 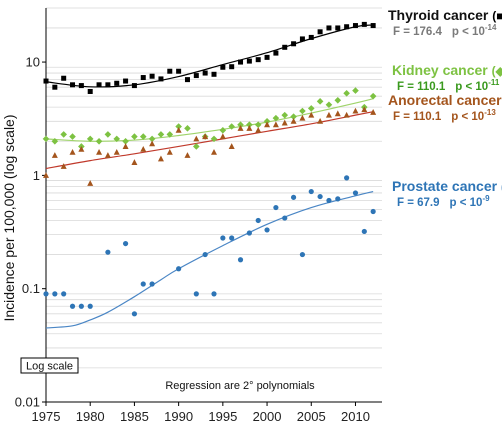 What do you see at coordinates (355, 416) in the screenshot?
I see `x-tick-label: 2010` at bounding box center [355, 416].